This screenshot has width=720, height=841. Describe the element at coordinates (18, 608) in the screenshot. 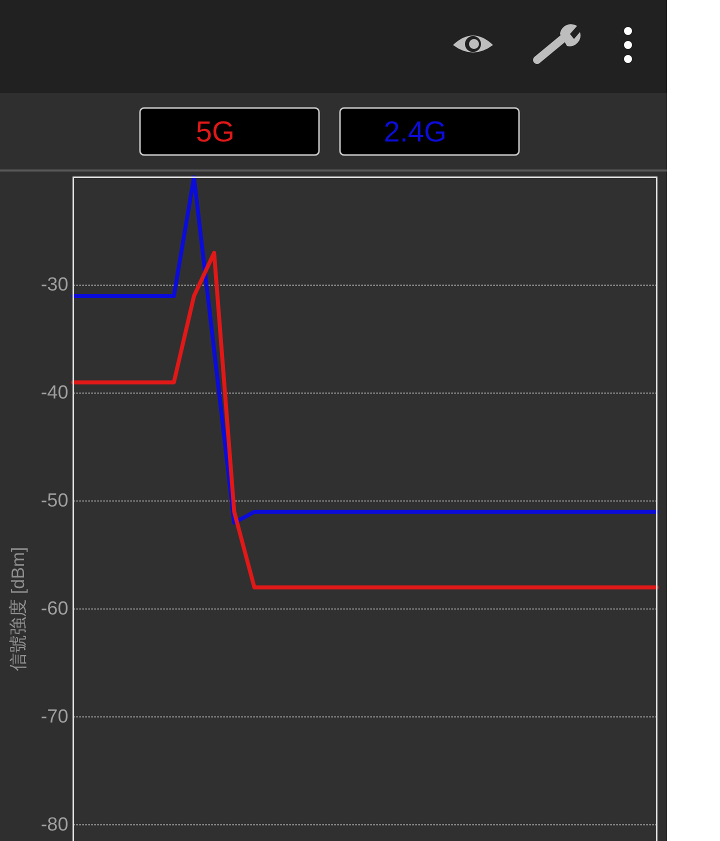

I see `y-axis-title: 信號強度 [dBm]` at that location.